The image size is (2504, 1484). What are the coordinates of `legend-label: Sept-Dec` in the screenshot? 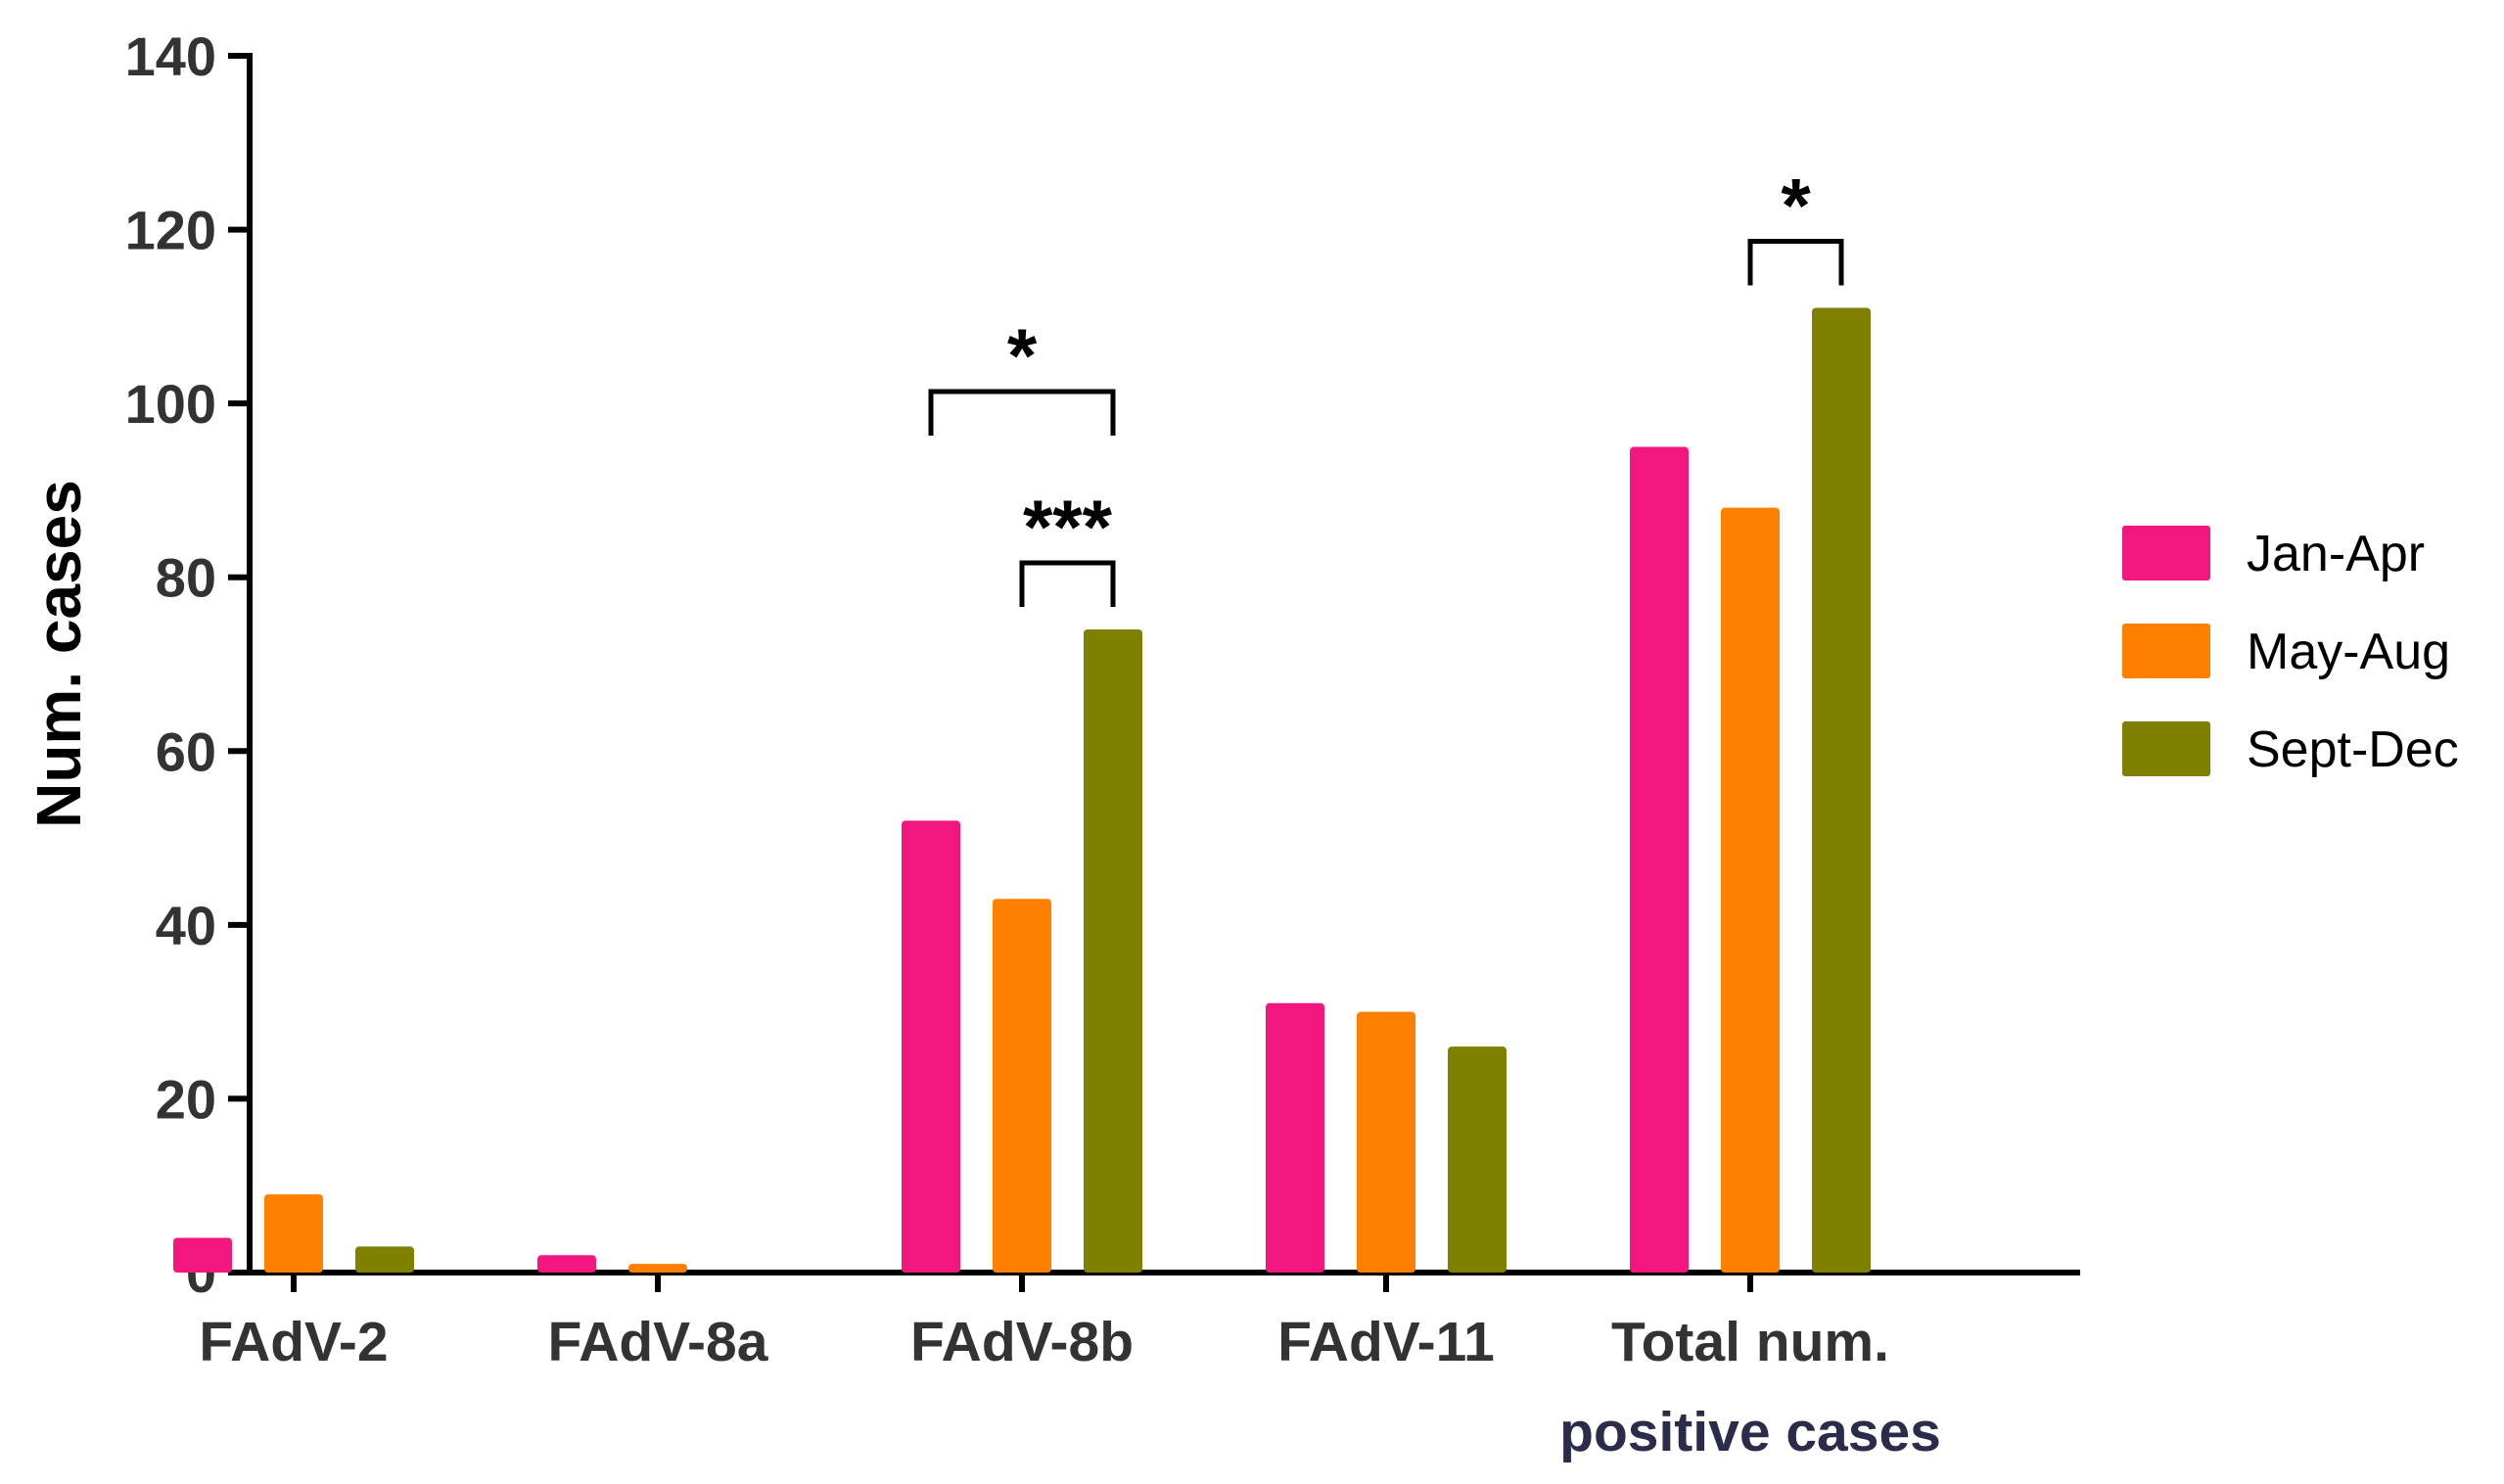 It's located at (2353, 749).